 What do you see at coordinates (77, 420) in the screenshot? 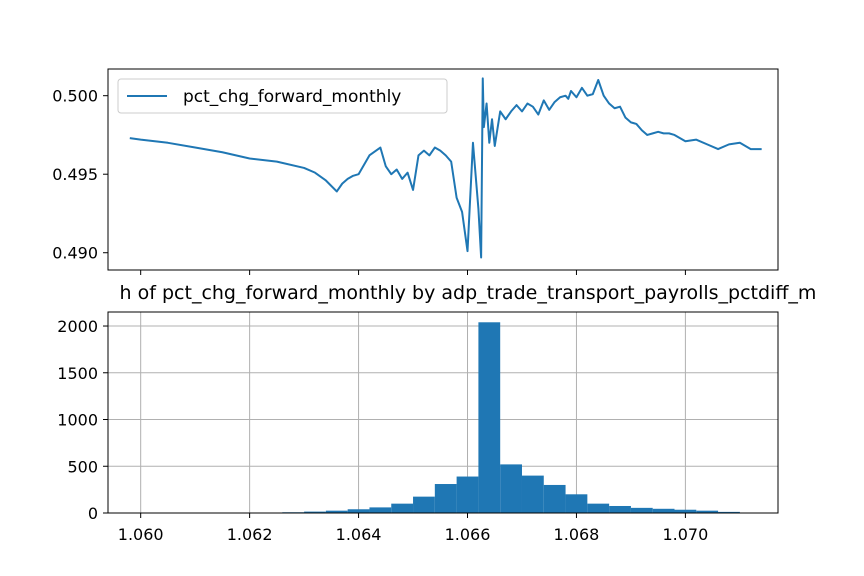
I see `y-tick-label: 1000` at bounding box center [77, 420].